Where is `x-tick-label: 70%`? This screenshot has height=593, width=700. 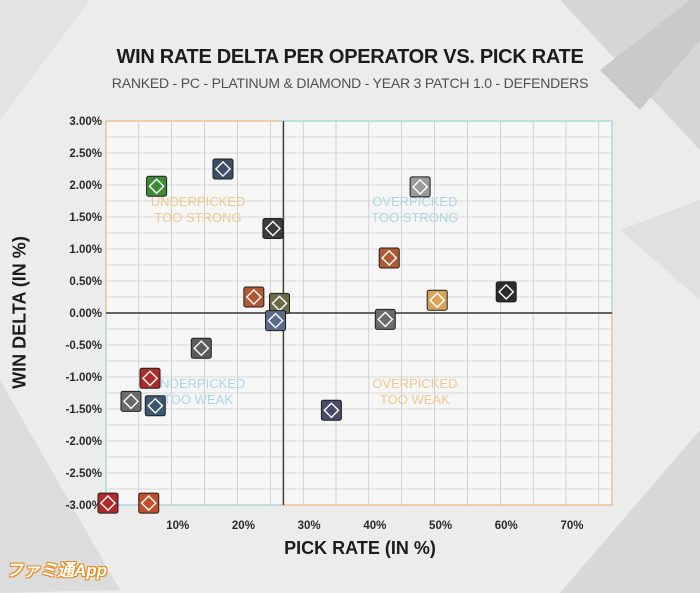
x-tick-label: 70% is located at coordinates (571, 526).